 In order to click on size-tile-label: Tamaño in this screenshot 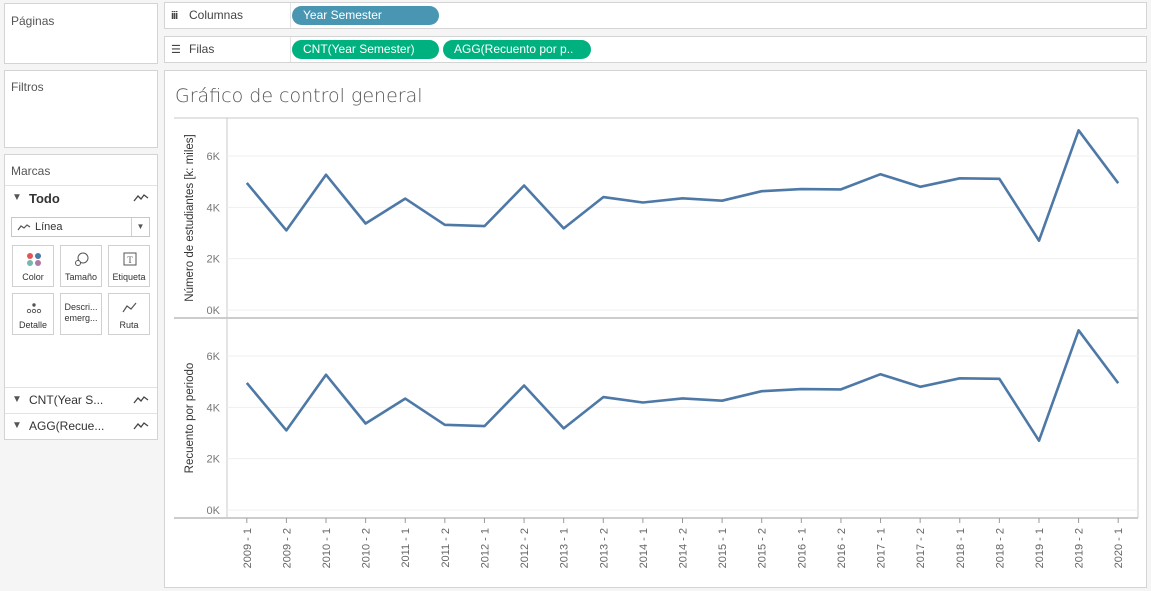, I will do `click(81, 277)`.